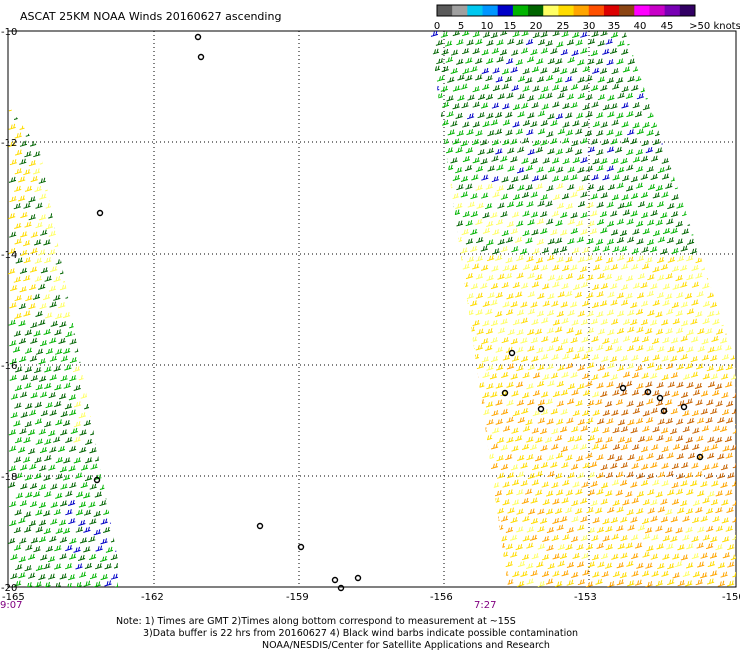 The height and width of the screenshot is (650, 740). I want to click on lat-label: -14, so click(9, 255).